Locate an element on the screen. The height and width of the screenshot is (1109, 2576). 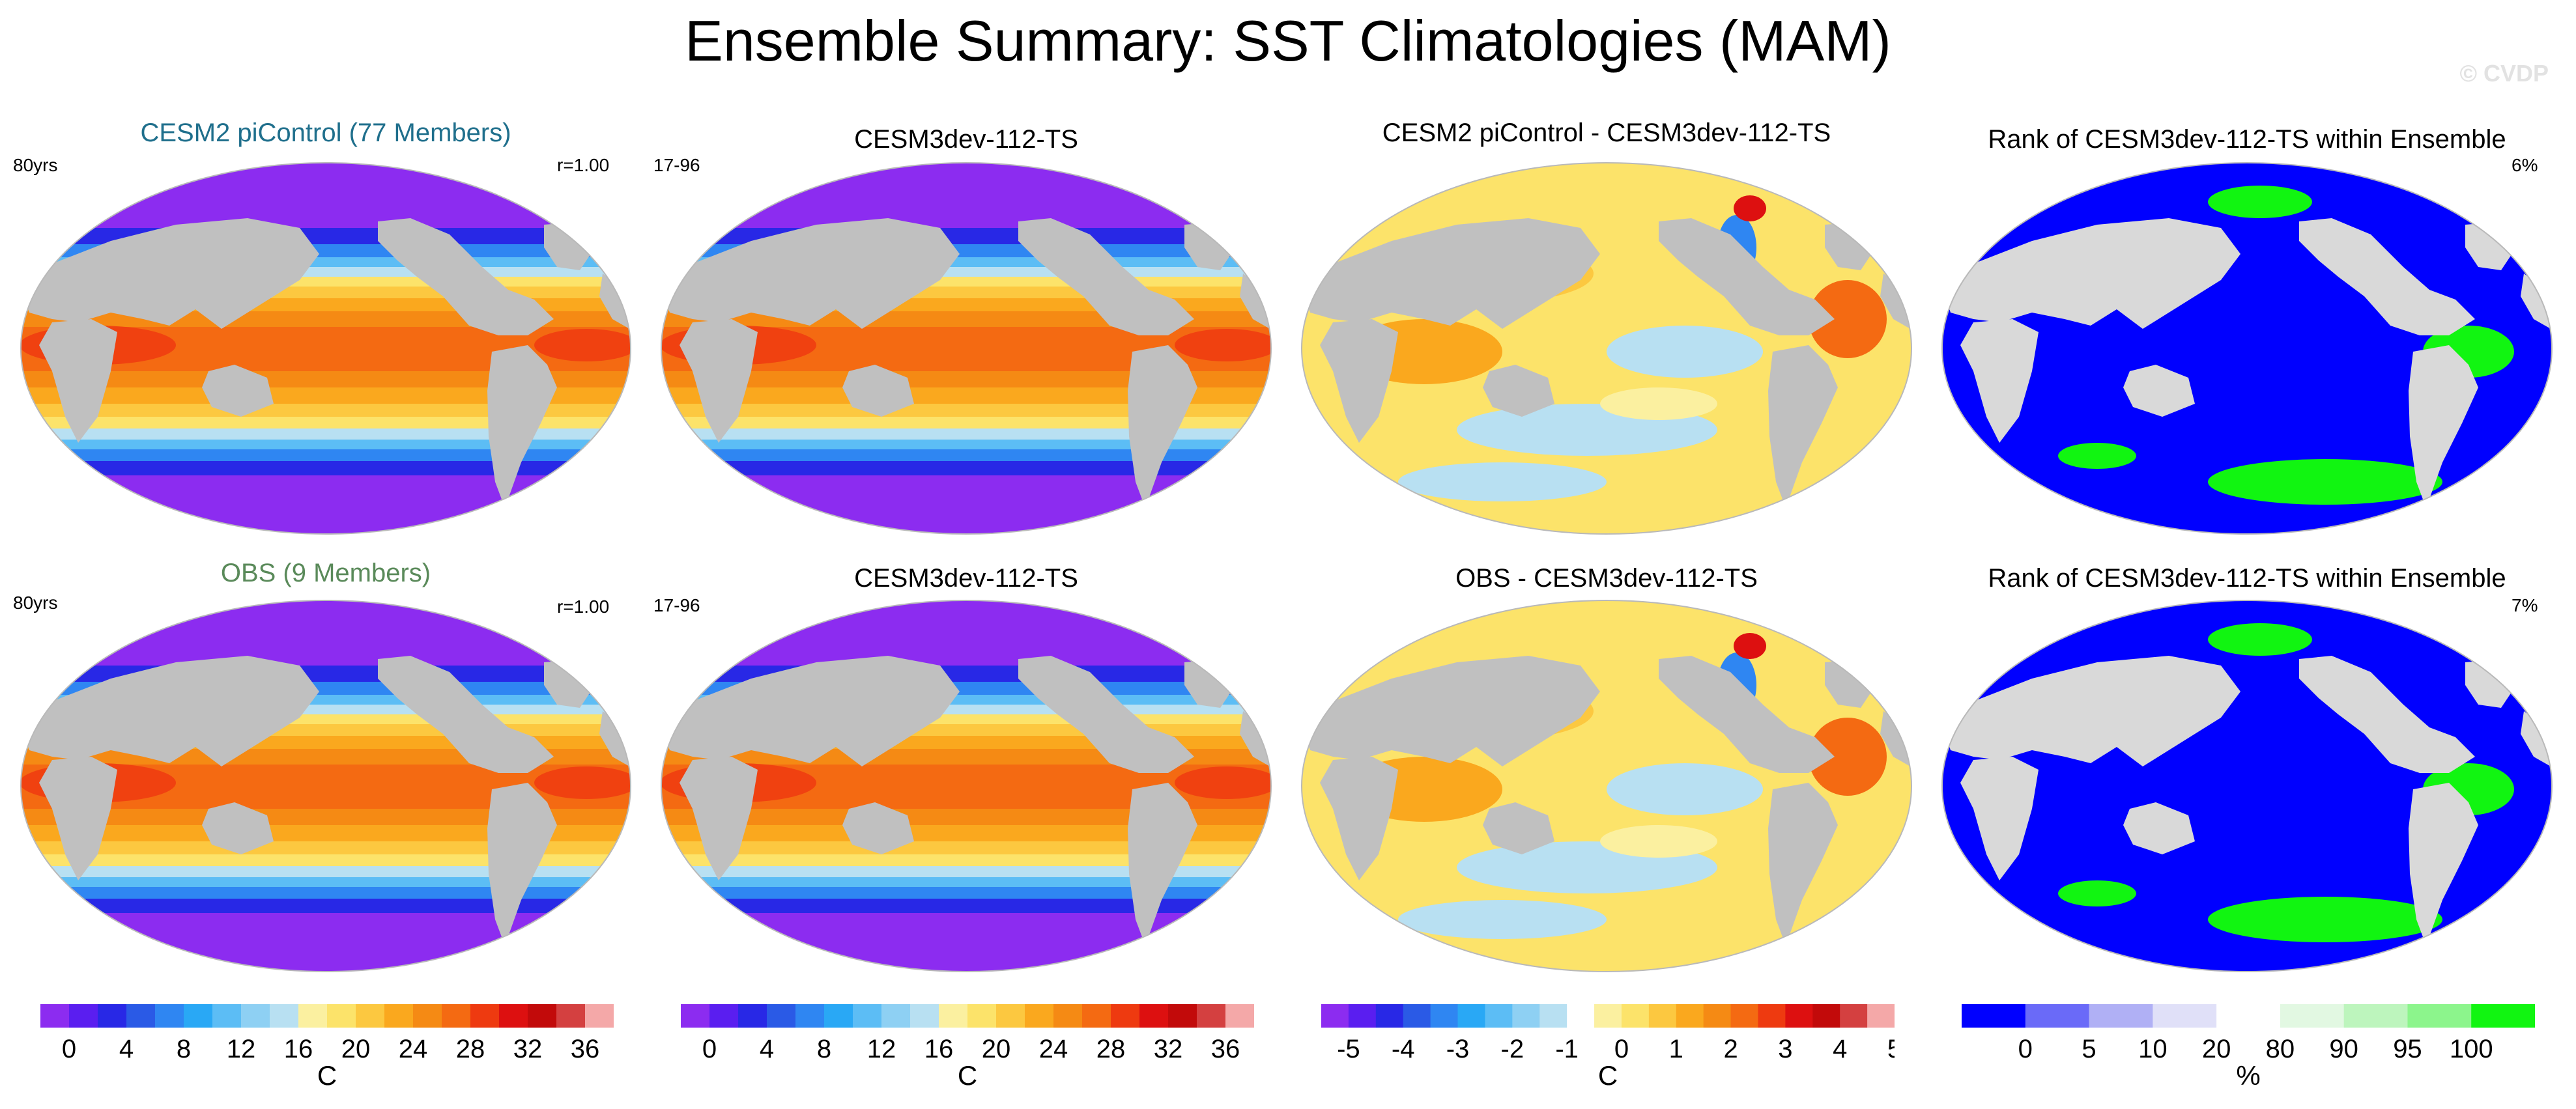
colorbar-tick-label: 36 is located at coordinates (1225, 1049).